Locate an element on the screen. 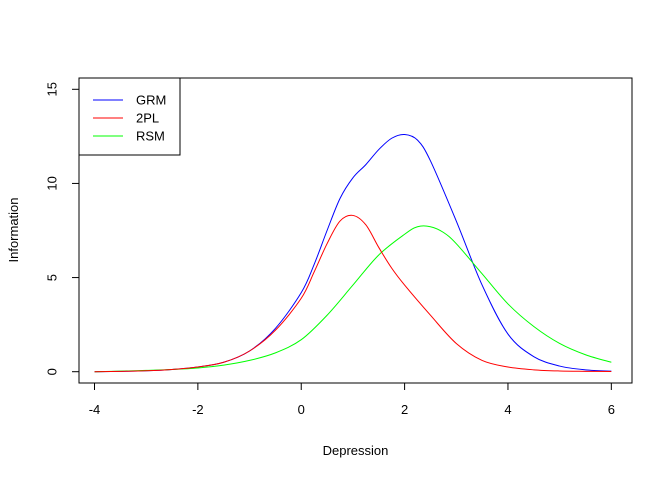  y-tick-label: 15 is located at coordinates (52, 89).